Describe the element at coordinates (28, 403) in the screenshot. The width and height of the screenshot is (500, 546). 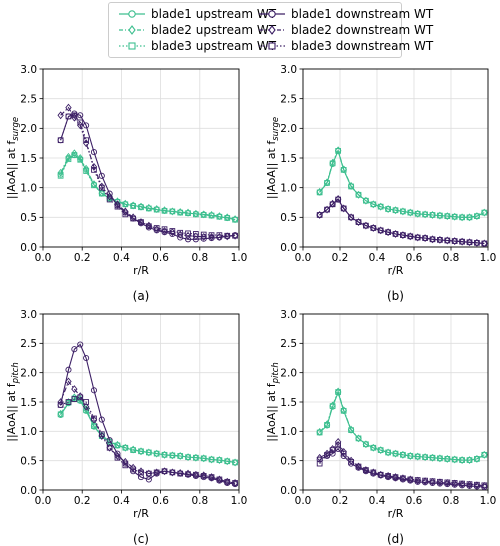
I see `y-tick-label: 1.5` at that location.